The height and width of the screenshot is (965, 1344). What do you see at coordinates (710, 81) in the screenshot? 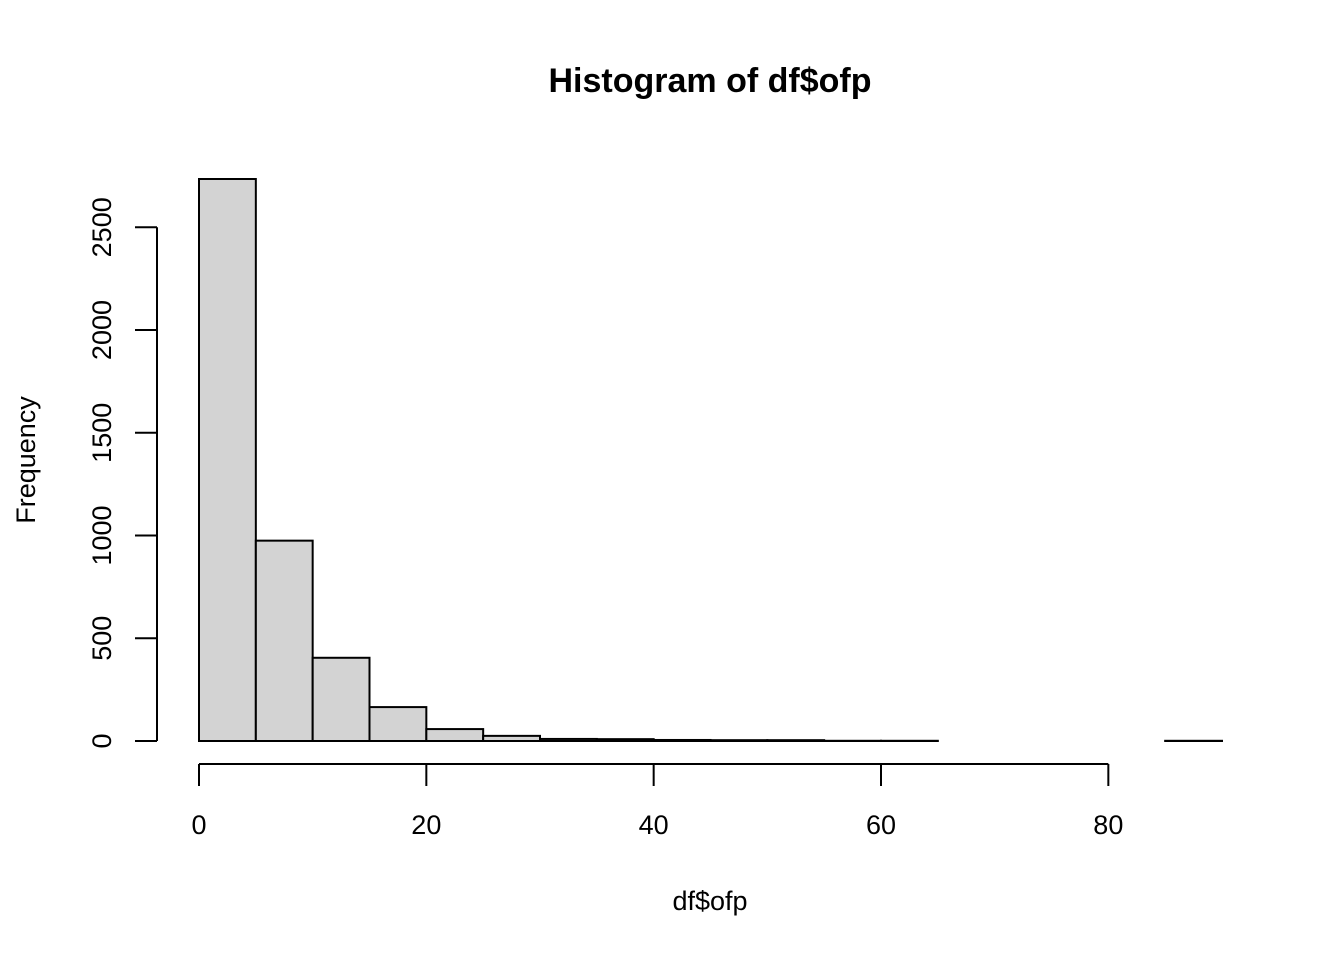
I see `chart-title: Histogram of df$ofp` at bounding box center [710, 81].